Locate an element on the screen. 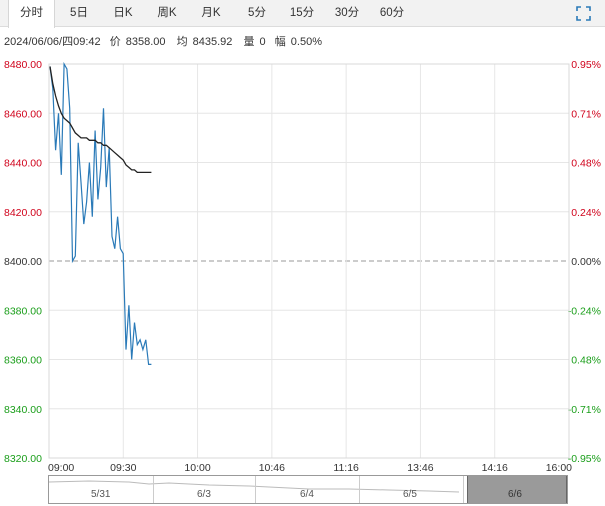  y-axis-pct-label: 0.95% is located at coordinates (586, 65).